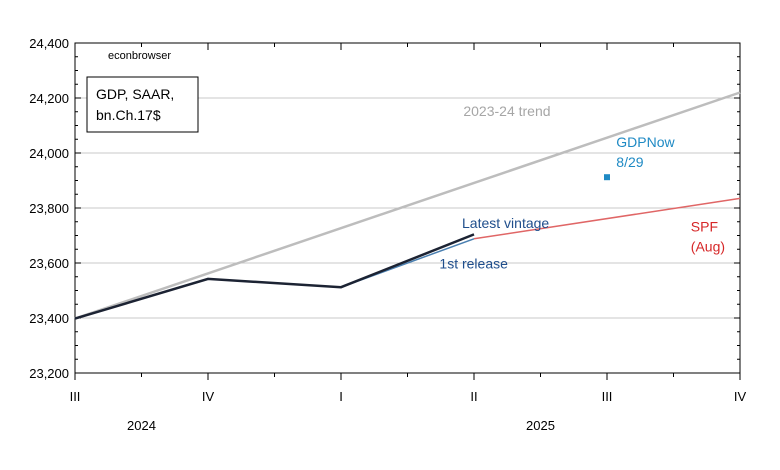 The width and height of the screenshot is (780, 470). Describe the element at coordinates (645, 152) in the screenshot. I see `annotation-gdpnow: GDPNow 8/29` at that location.